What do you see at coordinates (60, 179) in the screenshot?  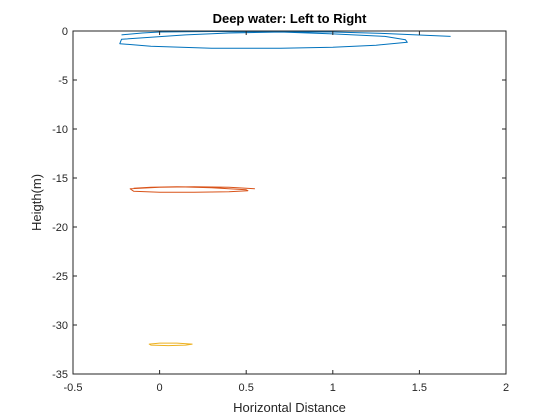 I see `y-tick-label: -15` at bounding box center [60, 179].